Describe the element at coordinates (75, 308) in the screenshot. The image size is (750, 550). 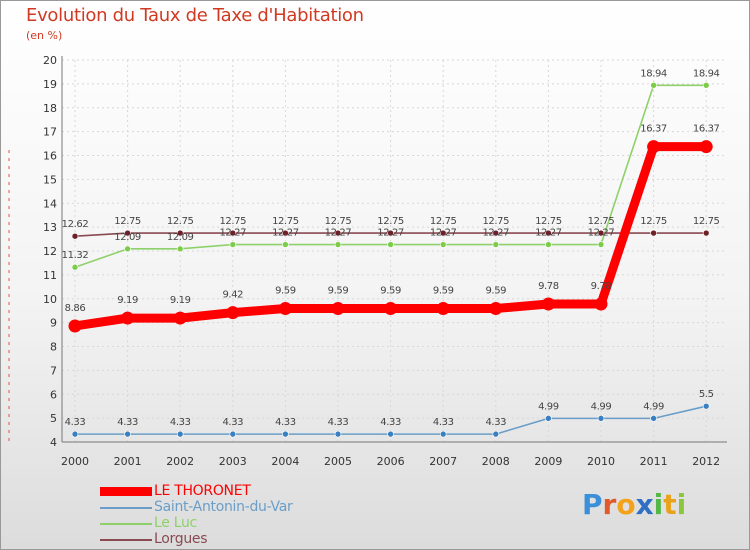
I see `data-label-le-thoronet: 8.86` at that location.